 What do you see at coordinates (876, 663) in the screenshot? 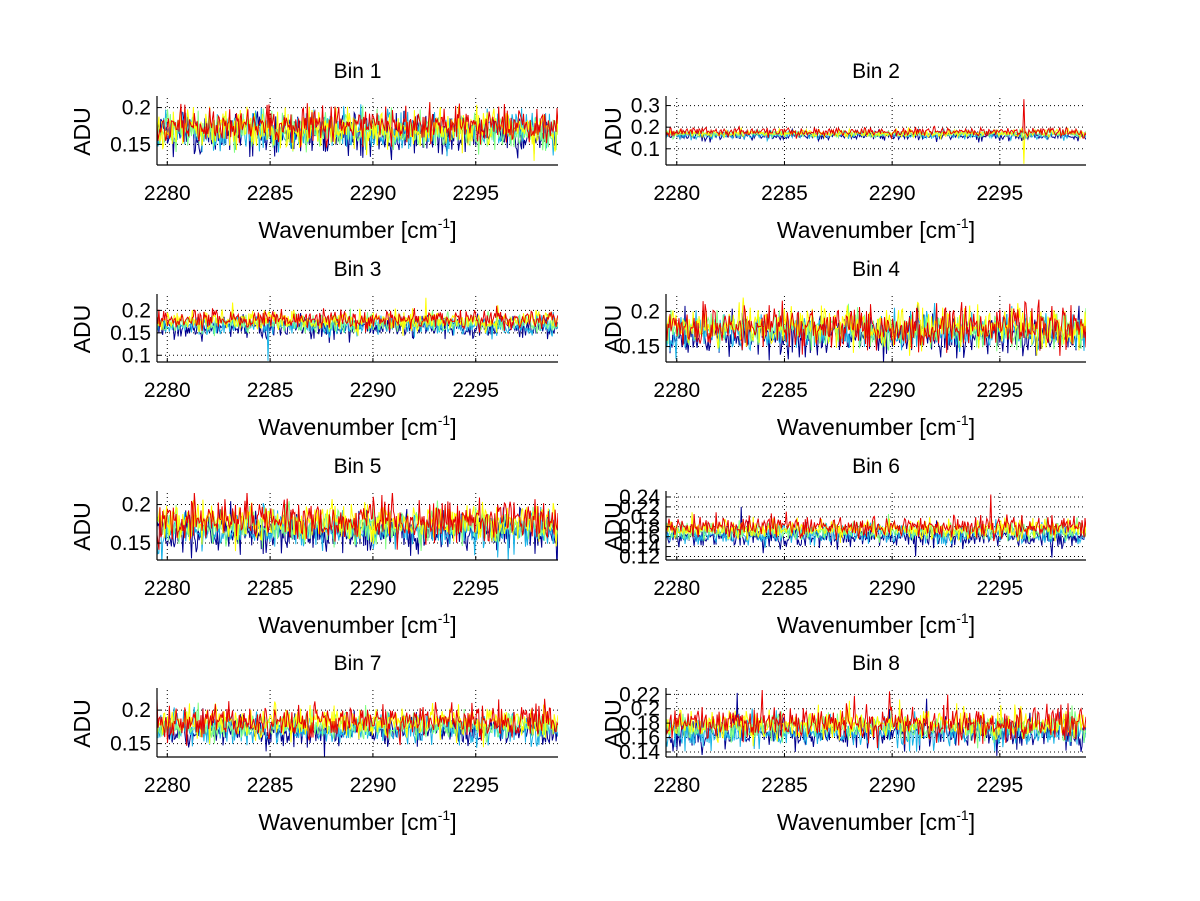
I see `subplot-title: Bin 8` at bounding box center [876, 663].